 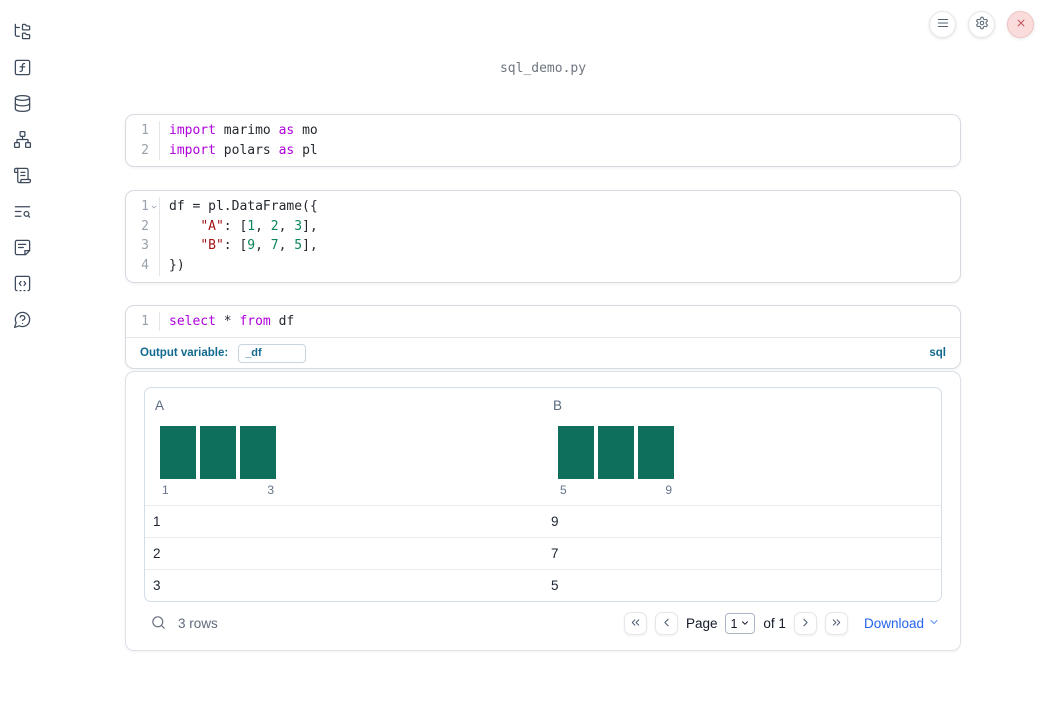 I want to click on code-text: import marimo as mo, so click(x=559, y=131).